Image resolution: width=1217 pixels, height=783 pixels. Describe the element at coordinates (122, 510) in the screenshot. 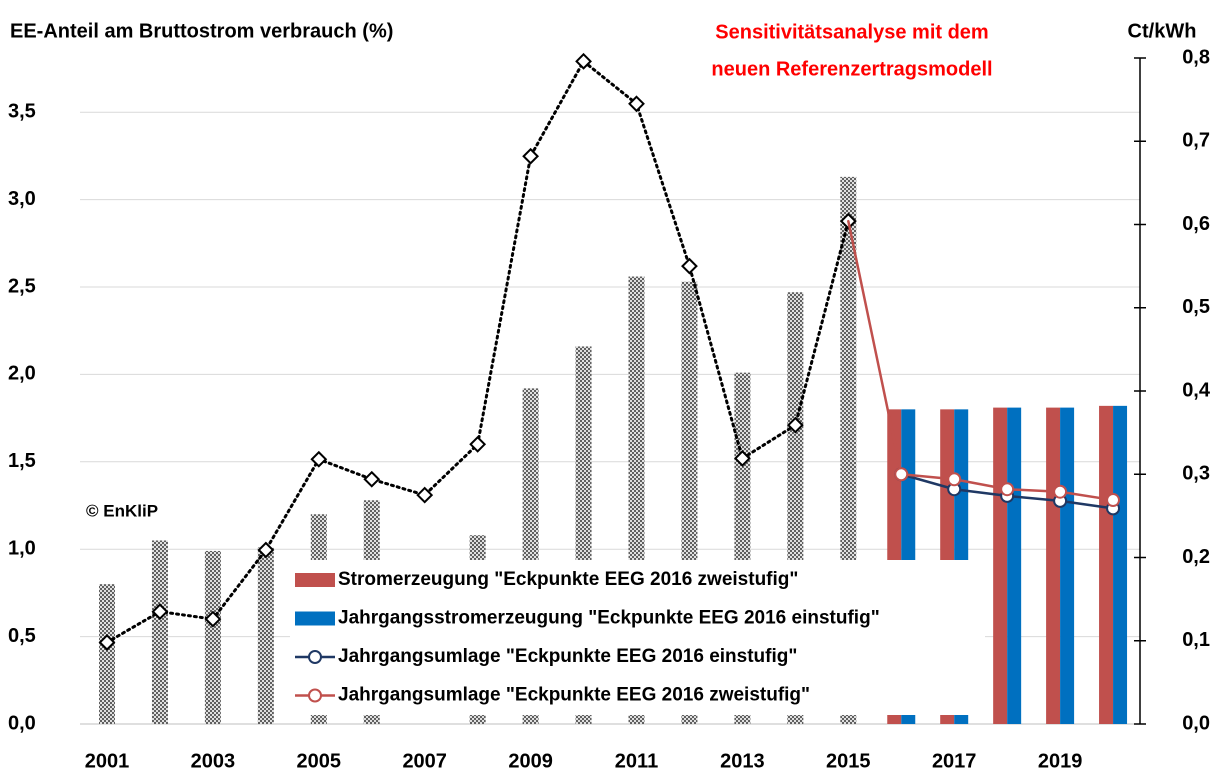

I see `copyright: © EnKliP` at that location.